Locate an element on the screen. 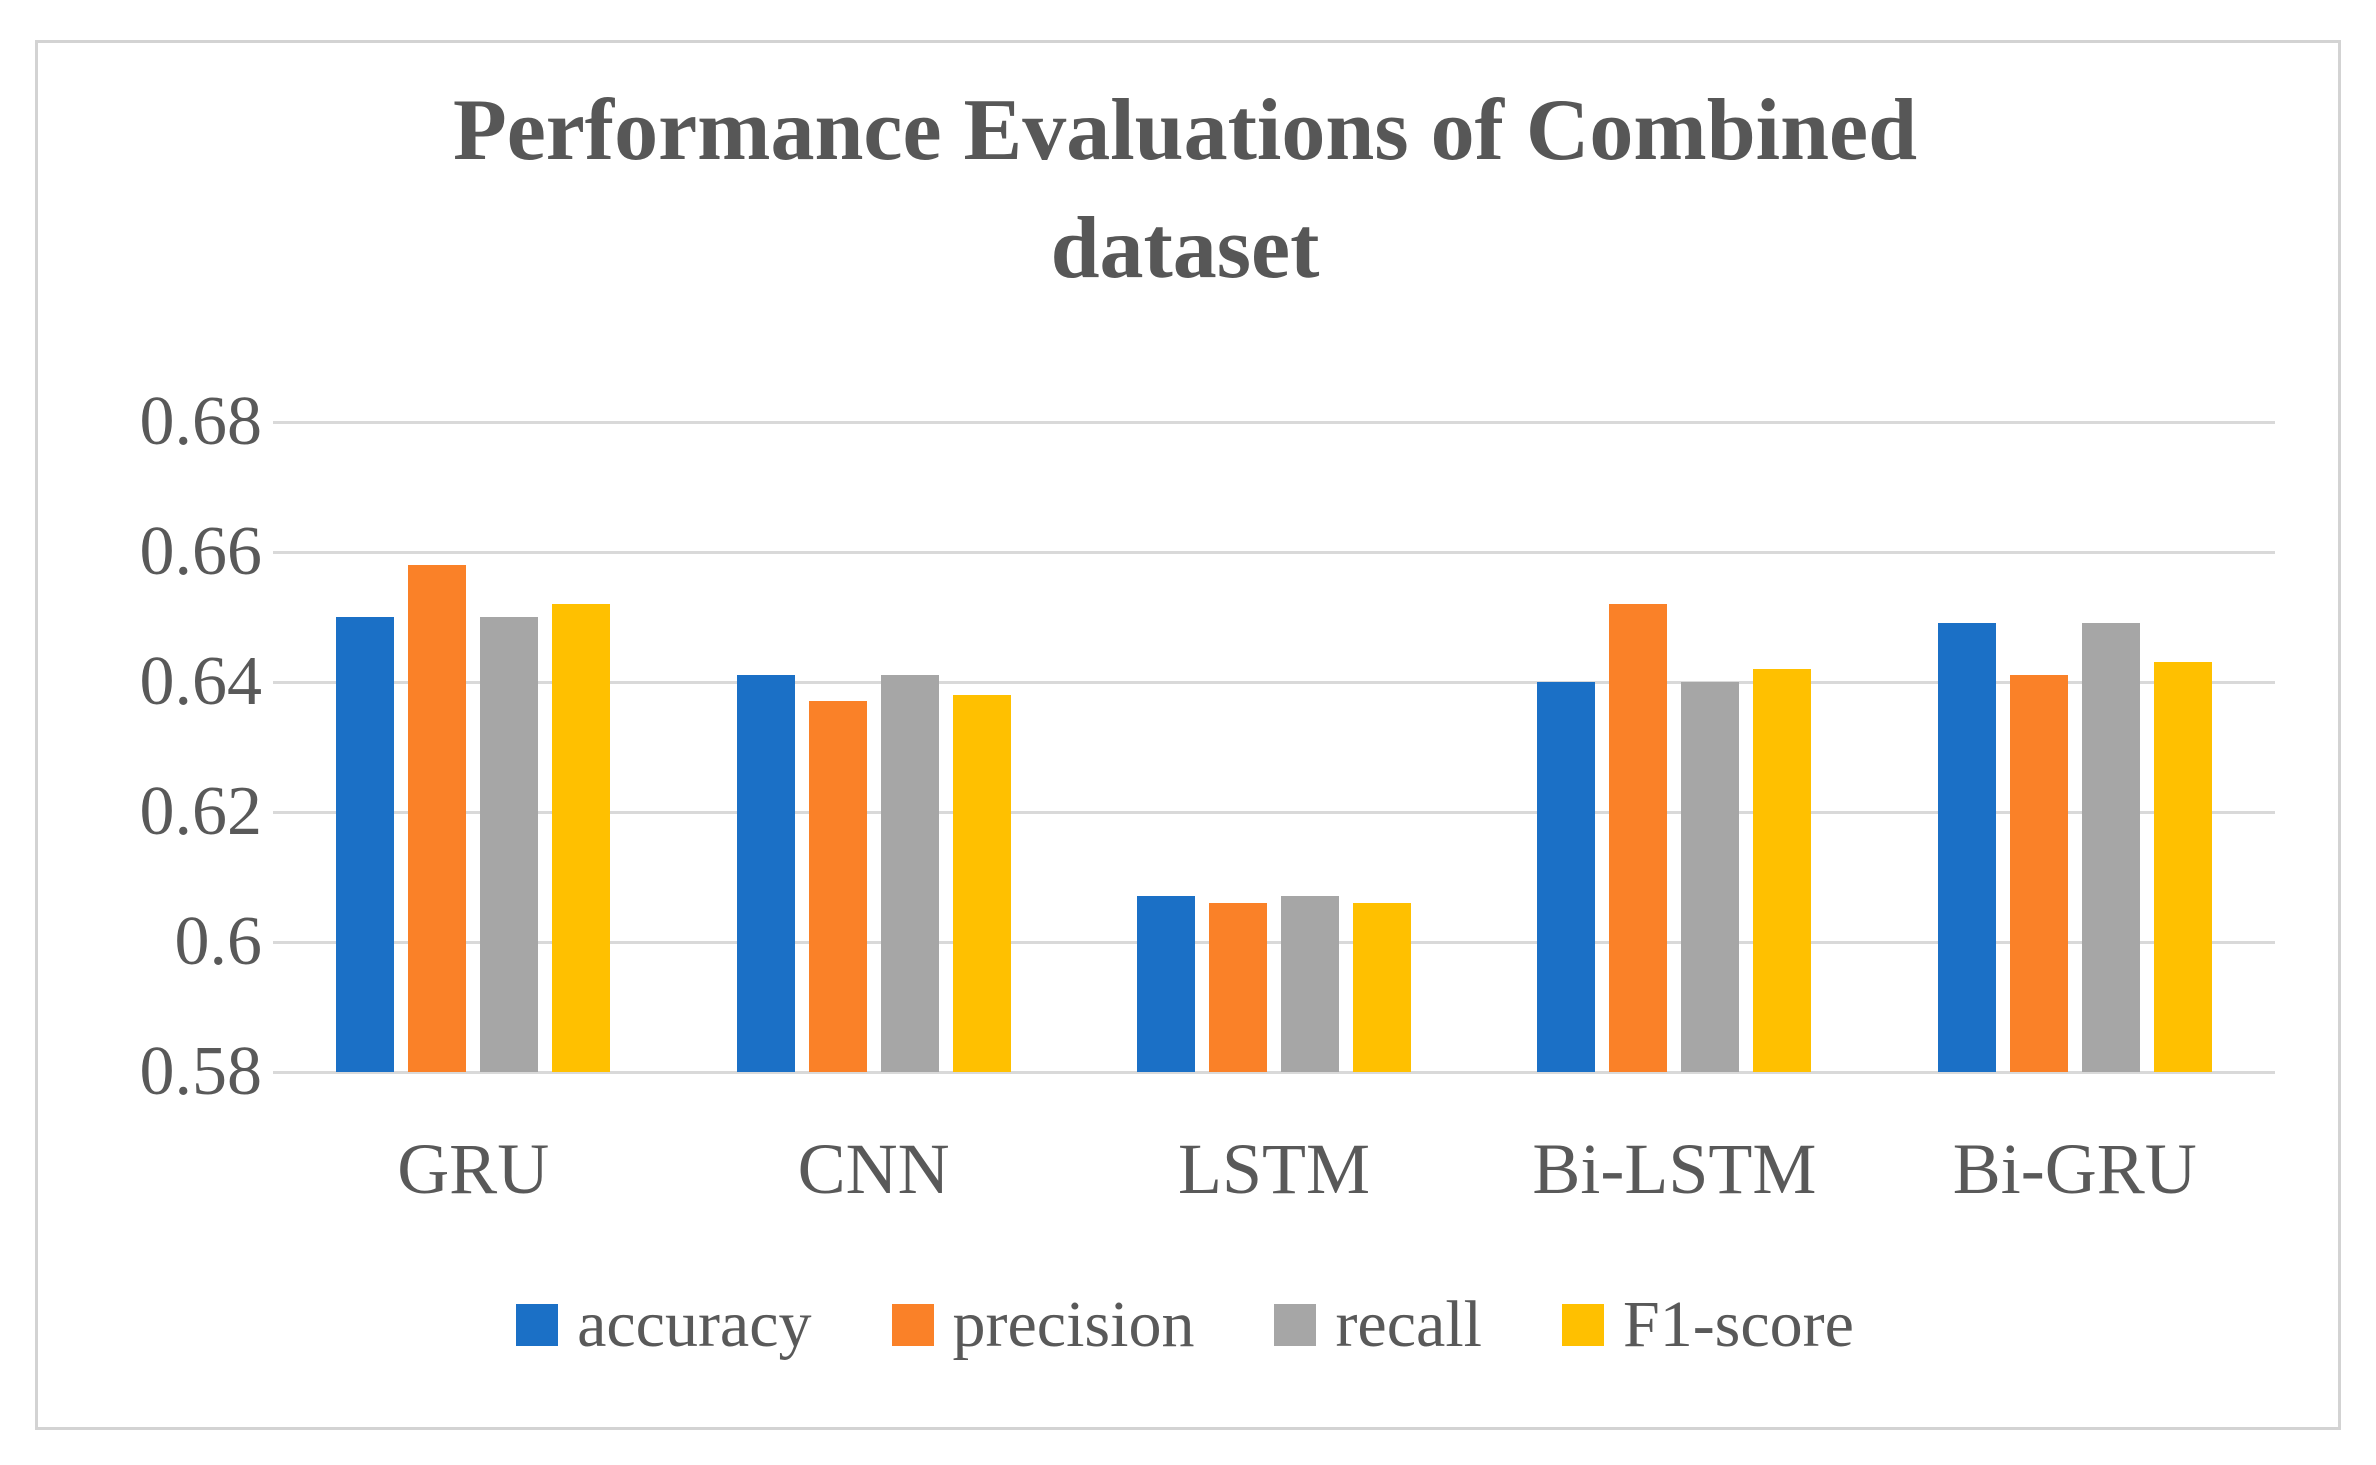  legend-item-precision: precision is located at coordinates (1043, 1324).